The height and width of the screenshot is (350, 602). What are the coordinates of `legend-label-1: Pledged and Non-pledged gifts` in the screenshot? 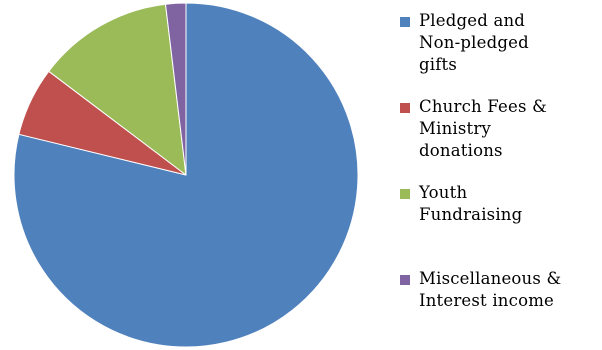 It's located at (474, 42).